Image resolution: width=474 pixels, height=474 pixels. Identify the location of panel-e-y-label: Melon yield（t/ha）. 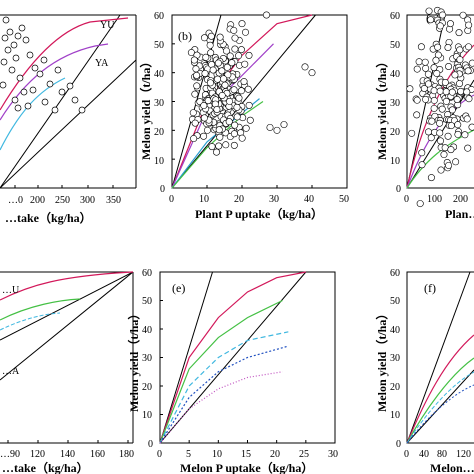
(133, 360).